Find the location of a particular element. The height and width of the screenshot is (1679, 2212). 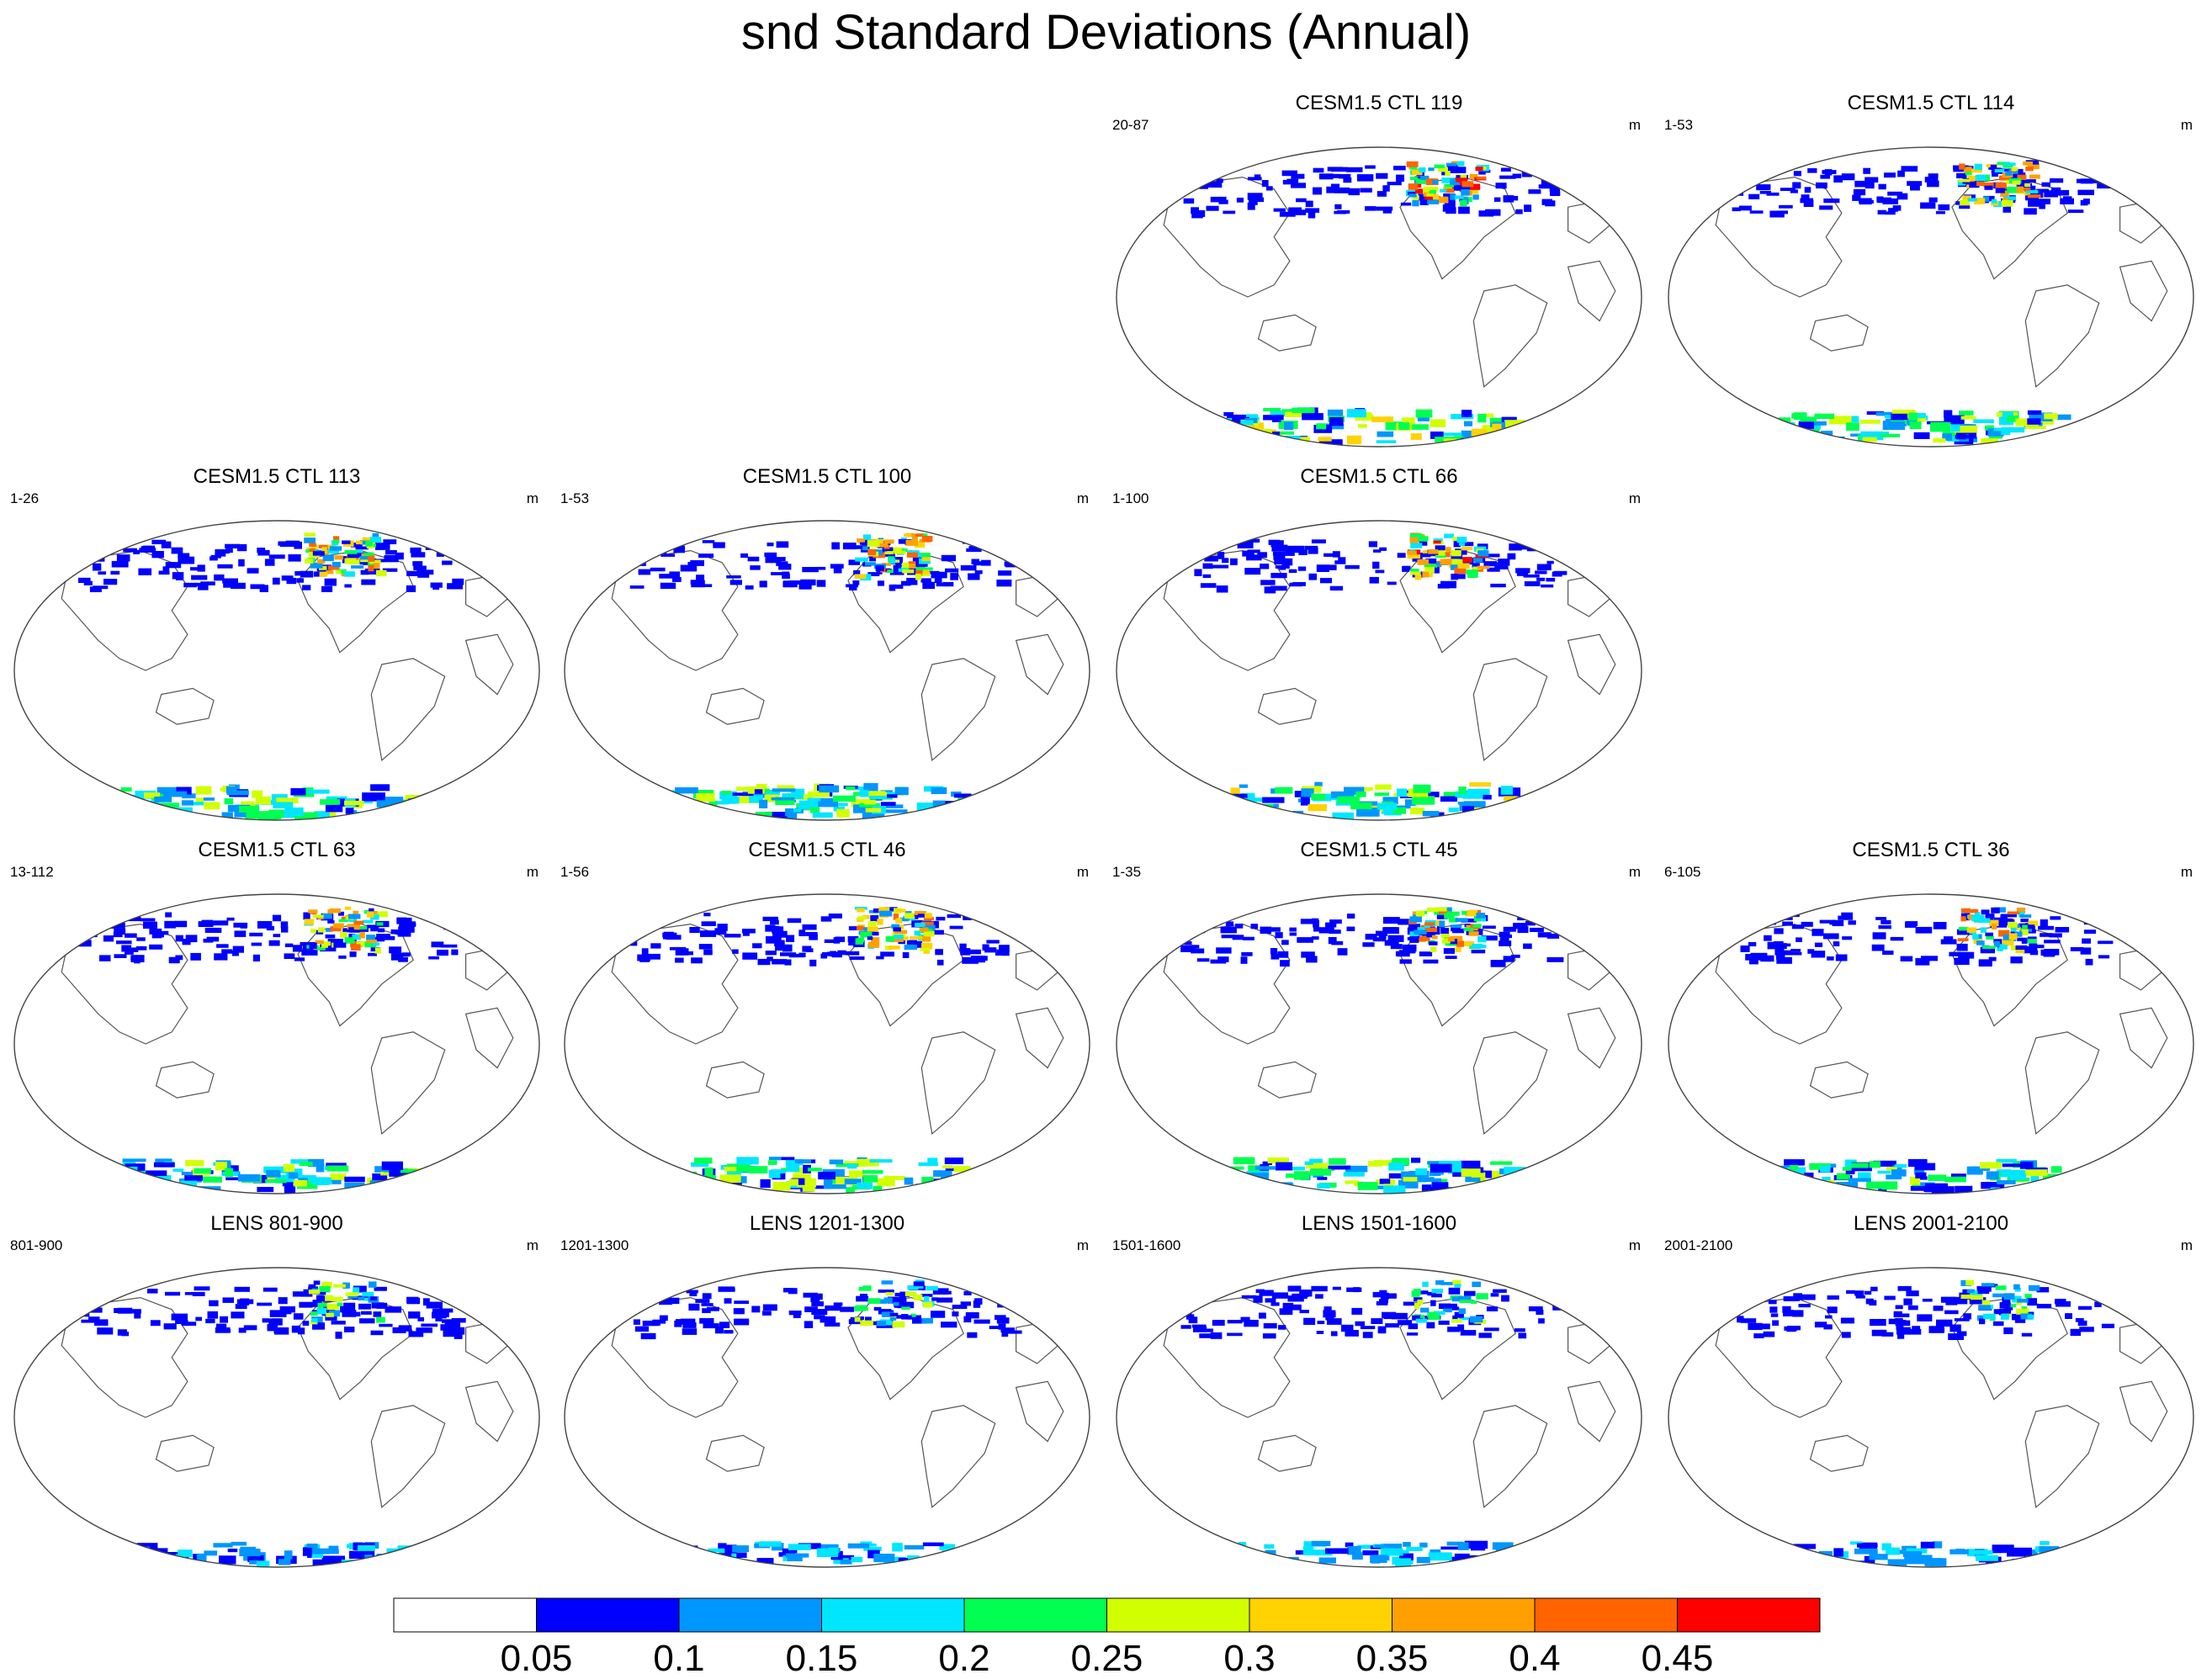

map-panel: CESM1.5 CTL 45 1-35 m is located at coordinates (1379, 1023).